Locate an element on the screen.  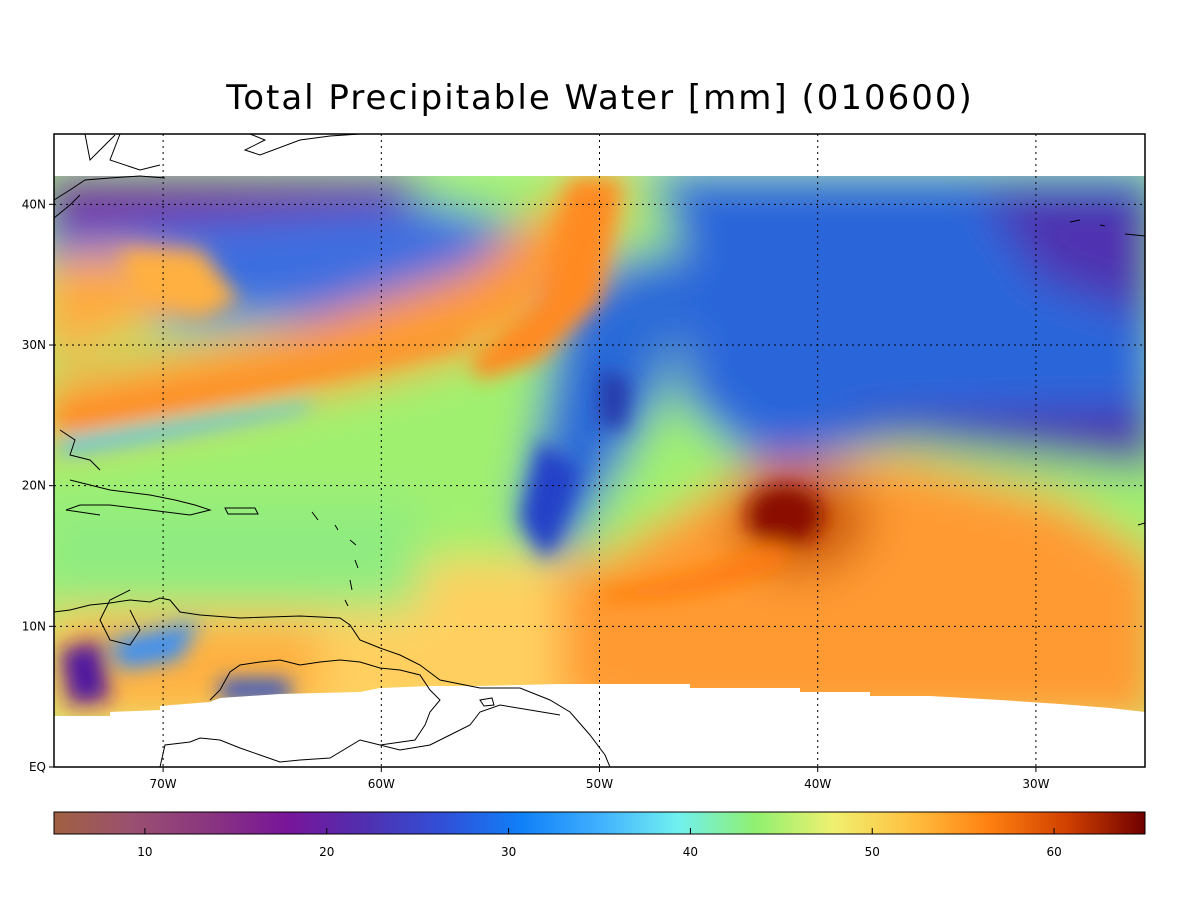
lon-tick-label: 30W is located at coordinates (1035, 784).